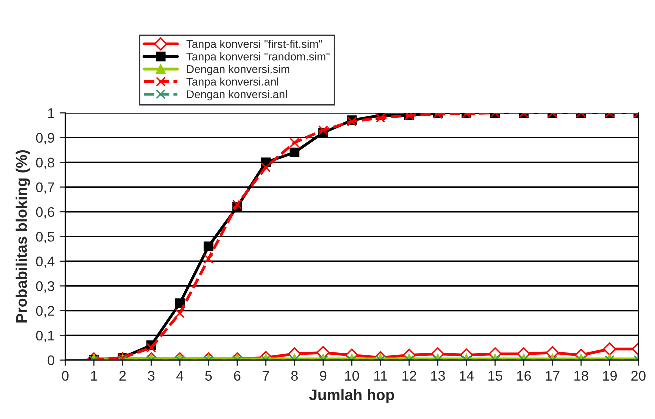 The width and height of the screenshot is (655, 419). I want to click on y-tick-label: 0, so click(51, 361).